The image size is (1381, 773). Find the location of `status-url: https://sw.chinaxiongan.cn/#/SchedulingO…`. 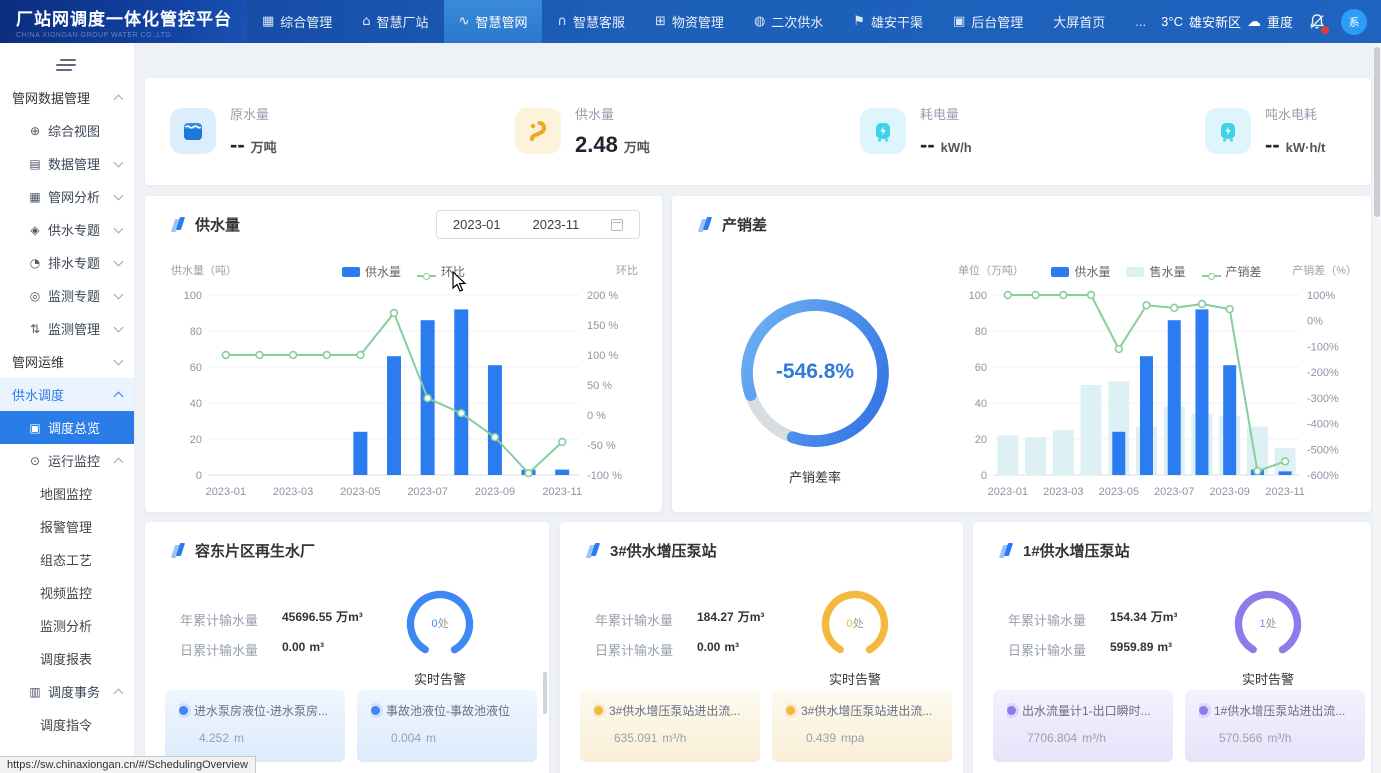

status-url: https://sw.chinaxiongan.cn/#/SchedulingO… is located at coordinates (128, 764).